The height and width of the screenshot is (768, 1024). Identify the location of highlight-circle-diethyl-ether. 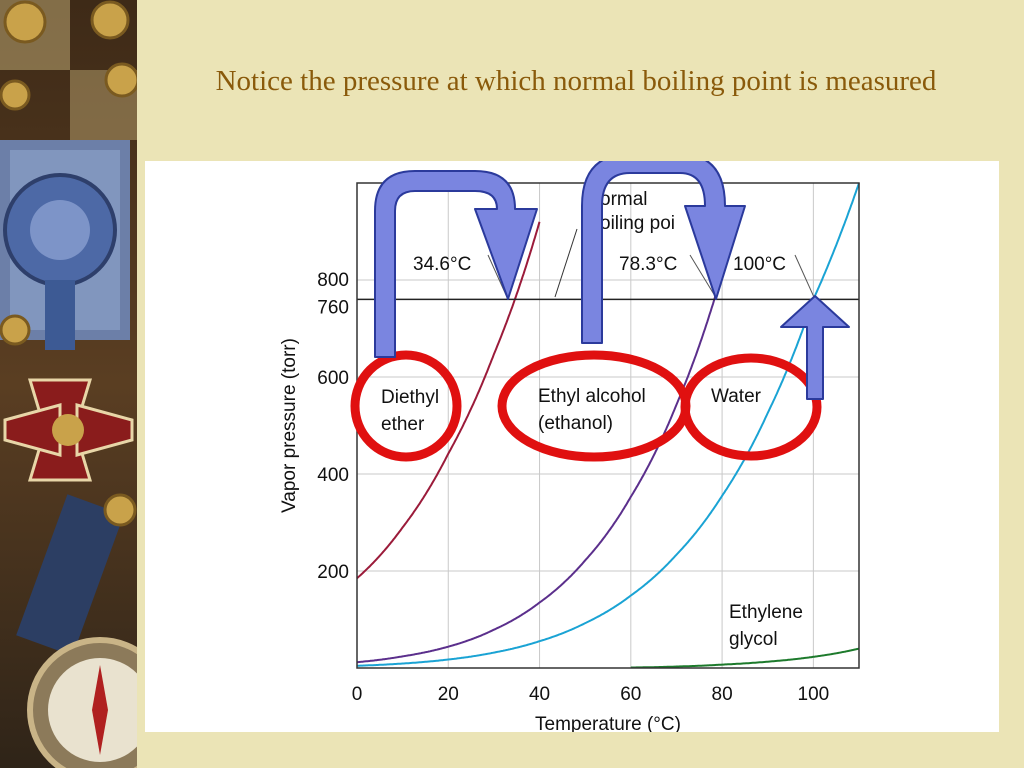
(406, 406).